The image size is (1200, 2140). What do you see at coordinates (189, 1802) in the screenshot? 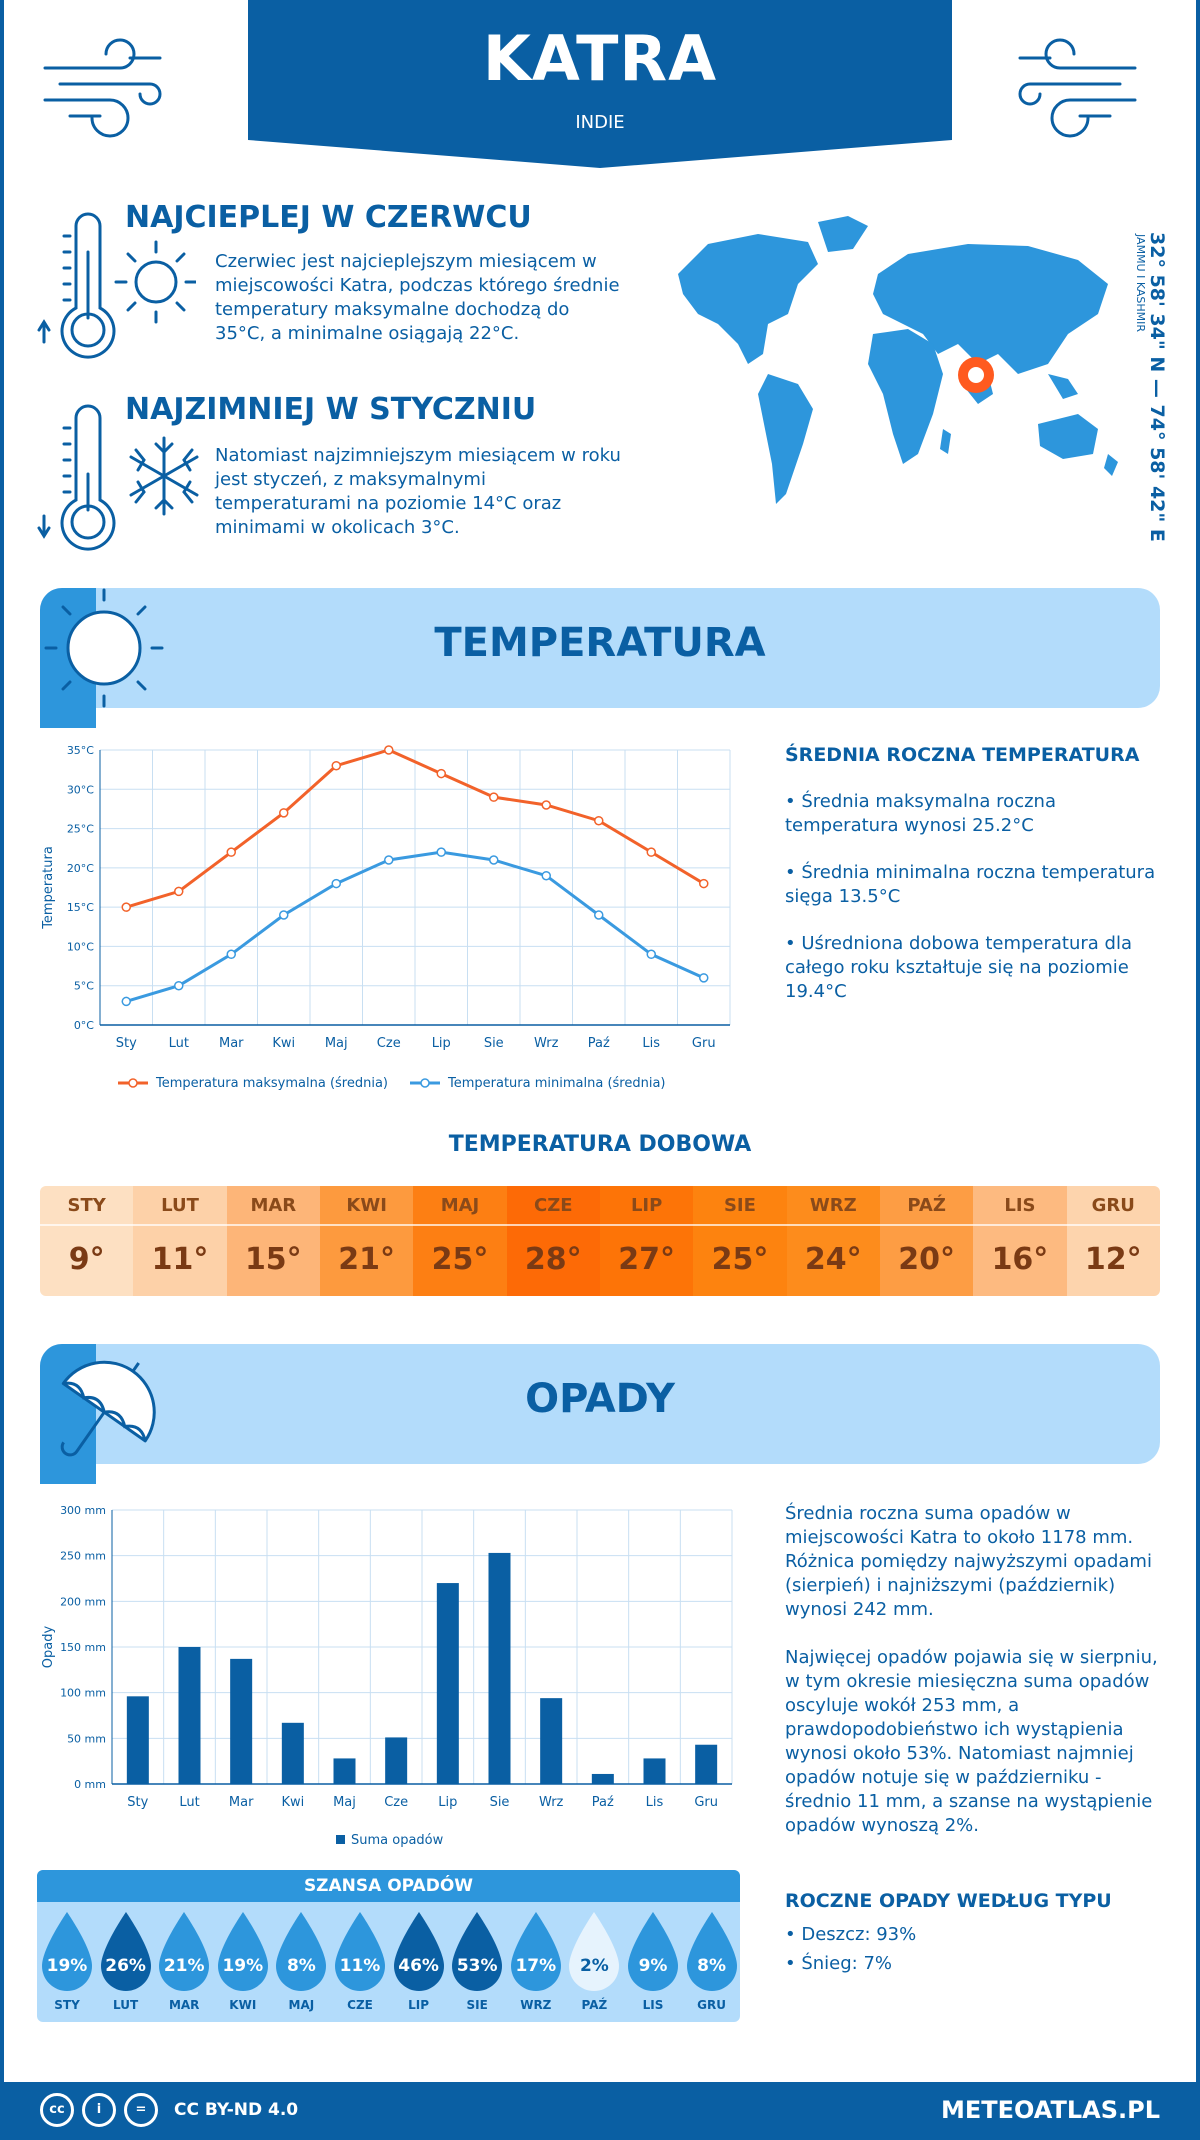
I see `x-tick-label: Lut` at bounding box center [189, 1802].